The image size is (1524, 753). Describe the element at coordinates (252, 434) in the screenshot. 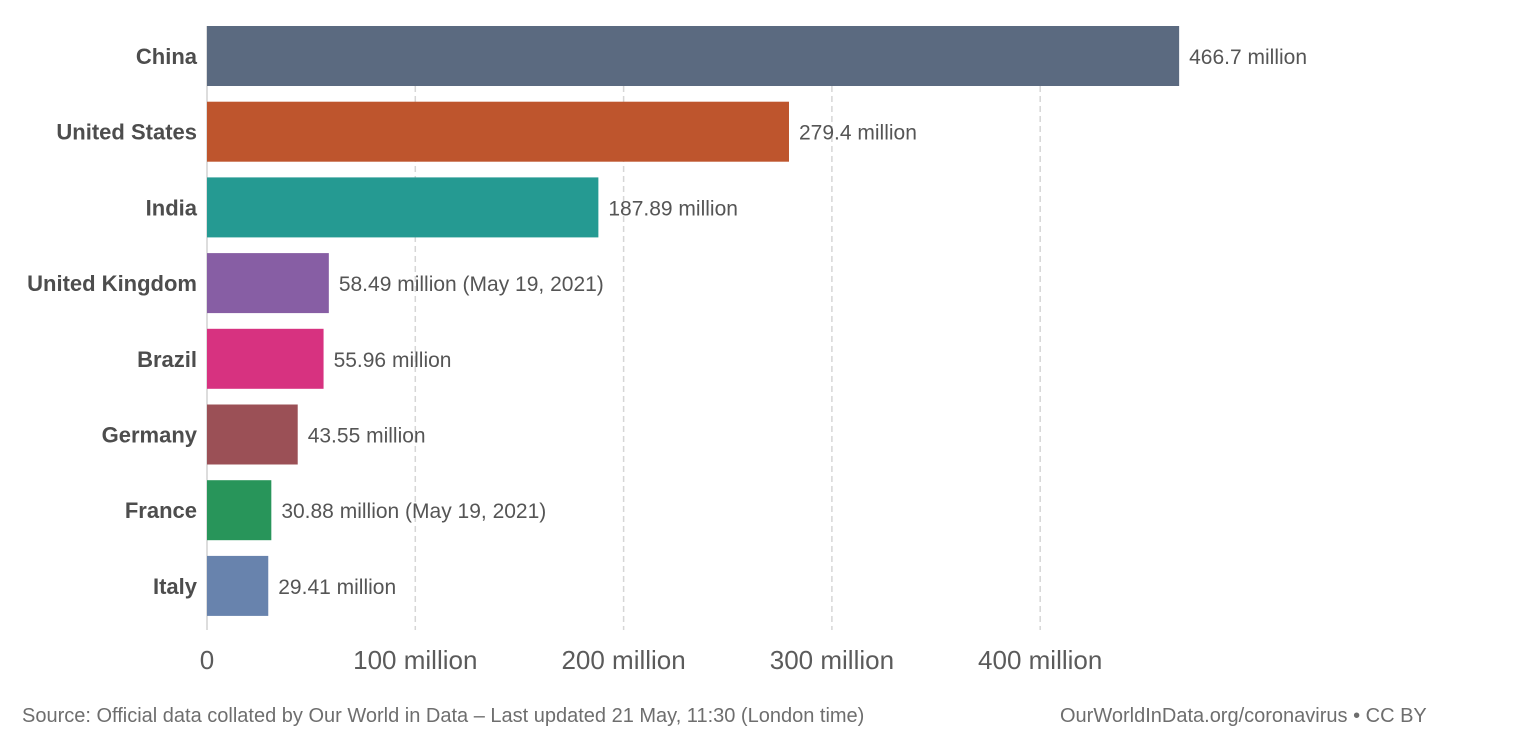

I see `bar-germany` at that location.